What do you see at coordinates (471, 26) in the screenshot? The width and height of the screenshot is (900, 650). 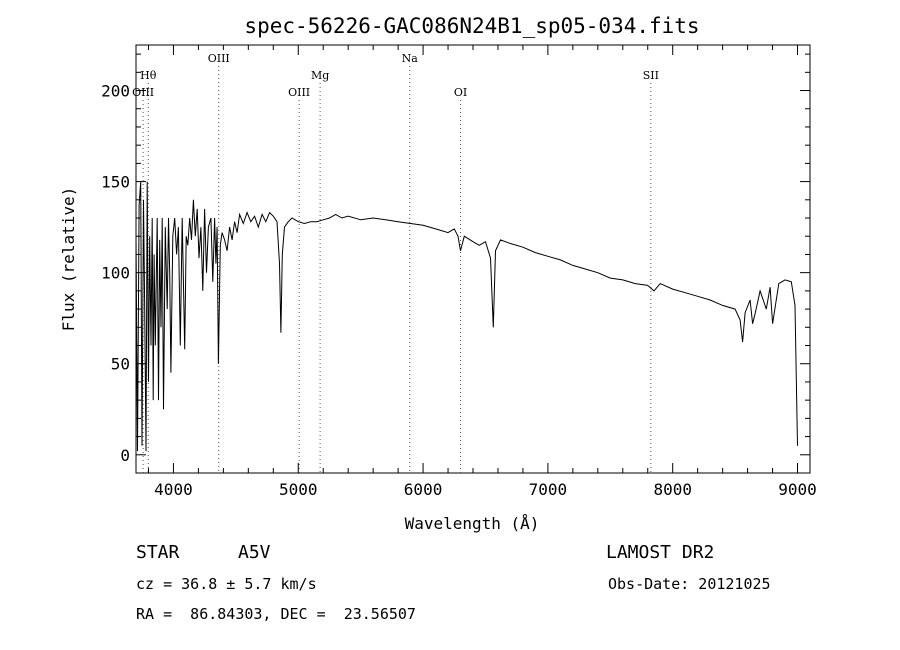 I see `chart-title: spec-56226-GAC086N24B1_sp05-034.fits` at bounding box center [471, 26].